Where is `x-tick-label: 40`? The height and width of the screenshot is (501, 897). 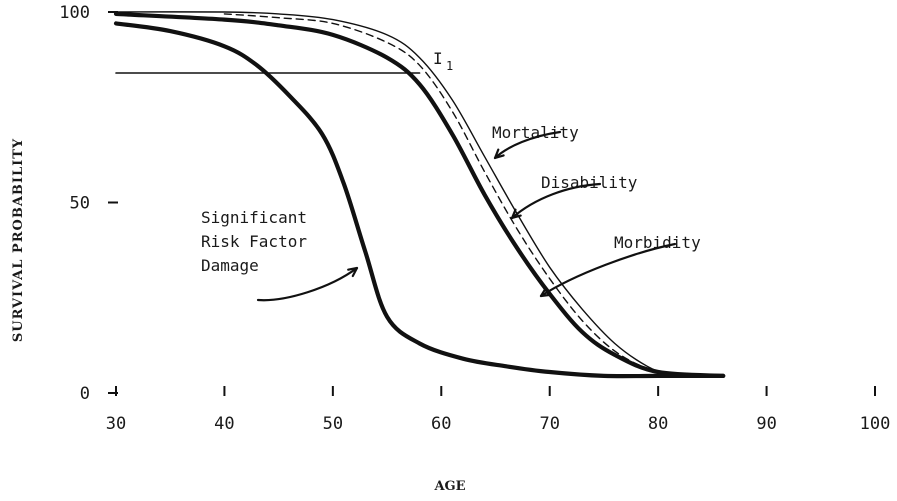
x-tick-label: 40 is located at coordinates (224, 424).